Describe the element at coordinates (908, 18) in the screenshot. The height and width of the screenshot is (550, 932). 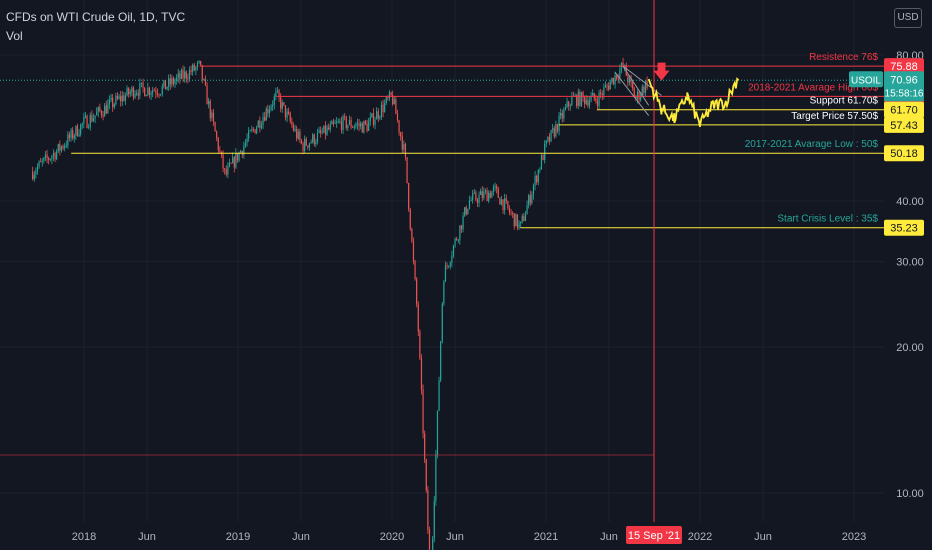
I see `currency-button: USD` at that location.